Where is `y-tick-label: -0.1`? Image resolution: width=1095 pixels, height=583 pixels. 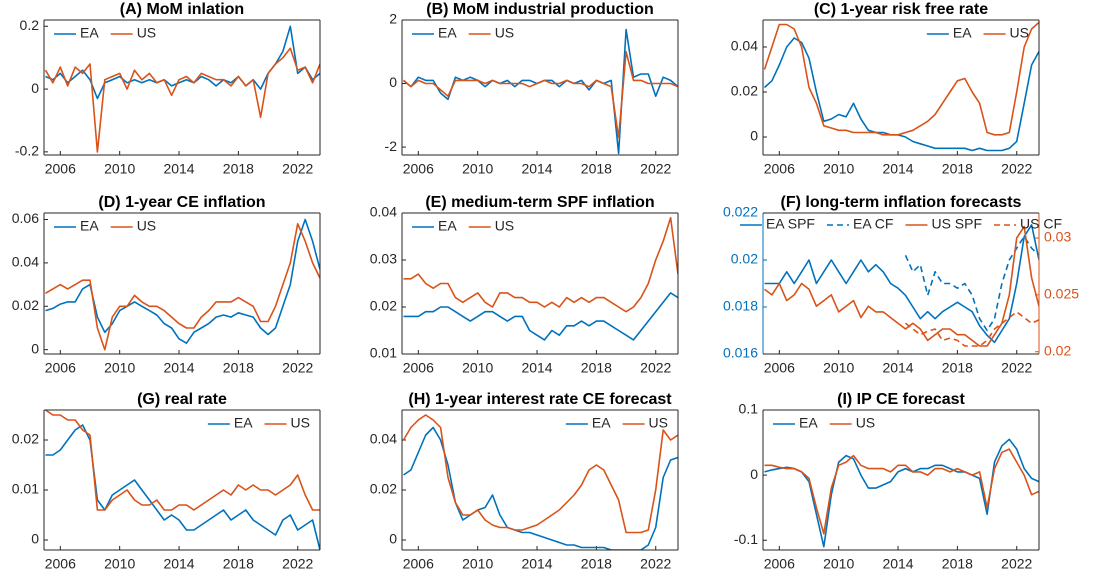
y-tick-label: -0.1 is located at coordinates (746, 539).